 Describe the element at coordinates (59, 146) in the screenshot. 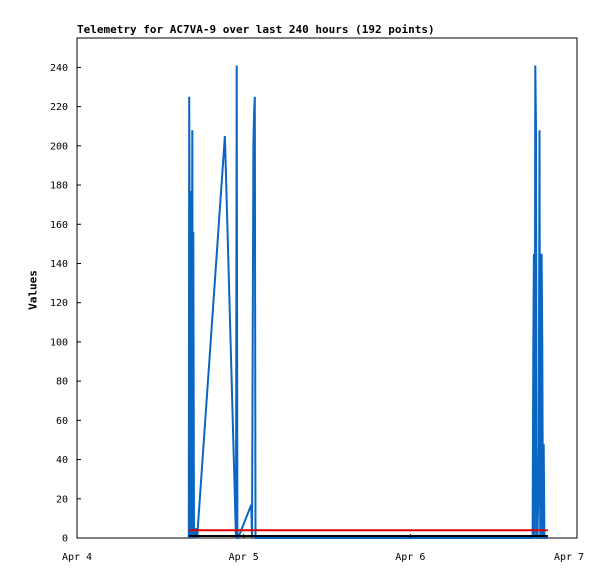

I see `y-tick-label: 200` at that location.